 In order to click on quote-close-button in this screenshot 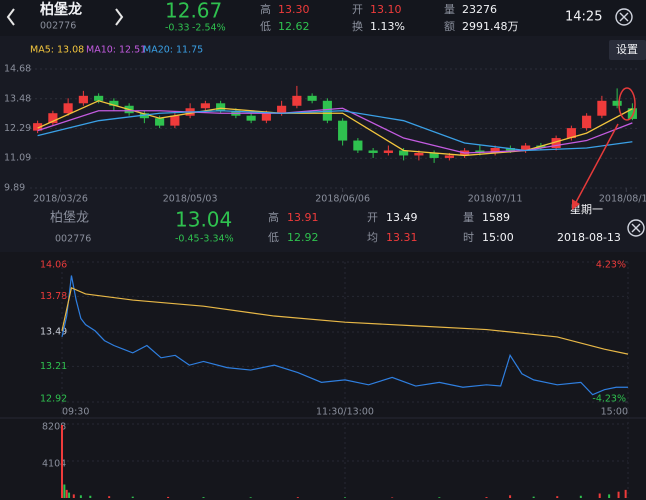, I will do `click(636, 228)`.